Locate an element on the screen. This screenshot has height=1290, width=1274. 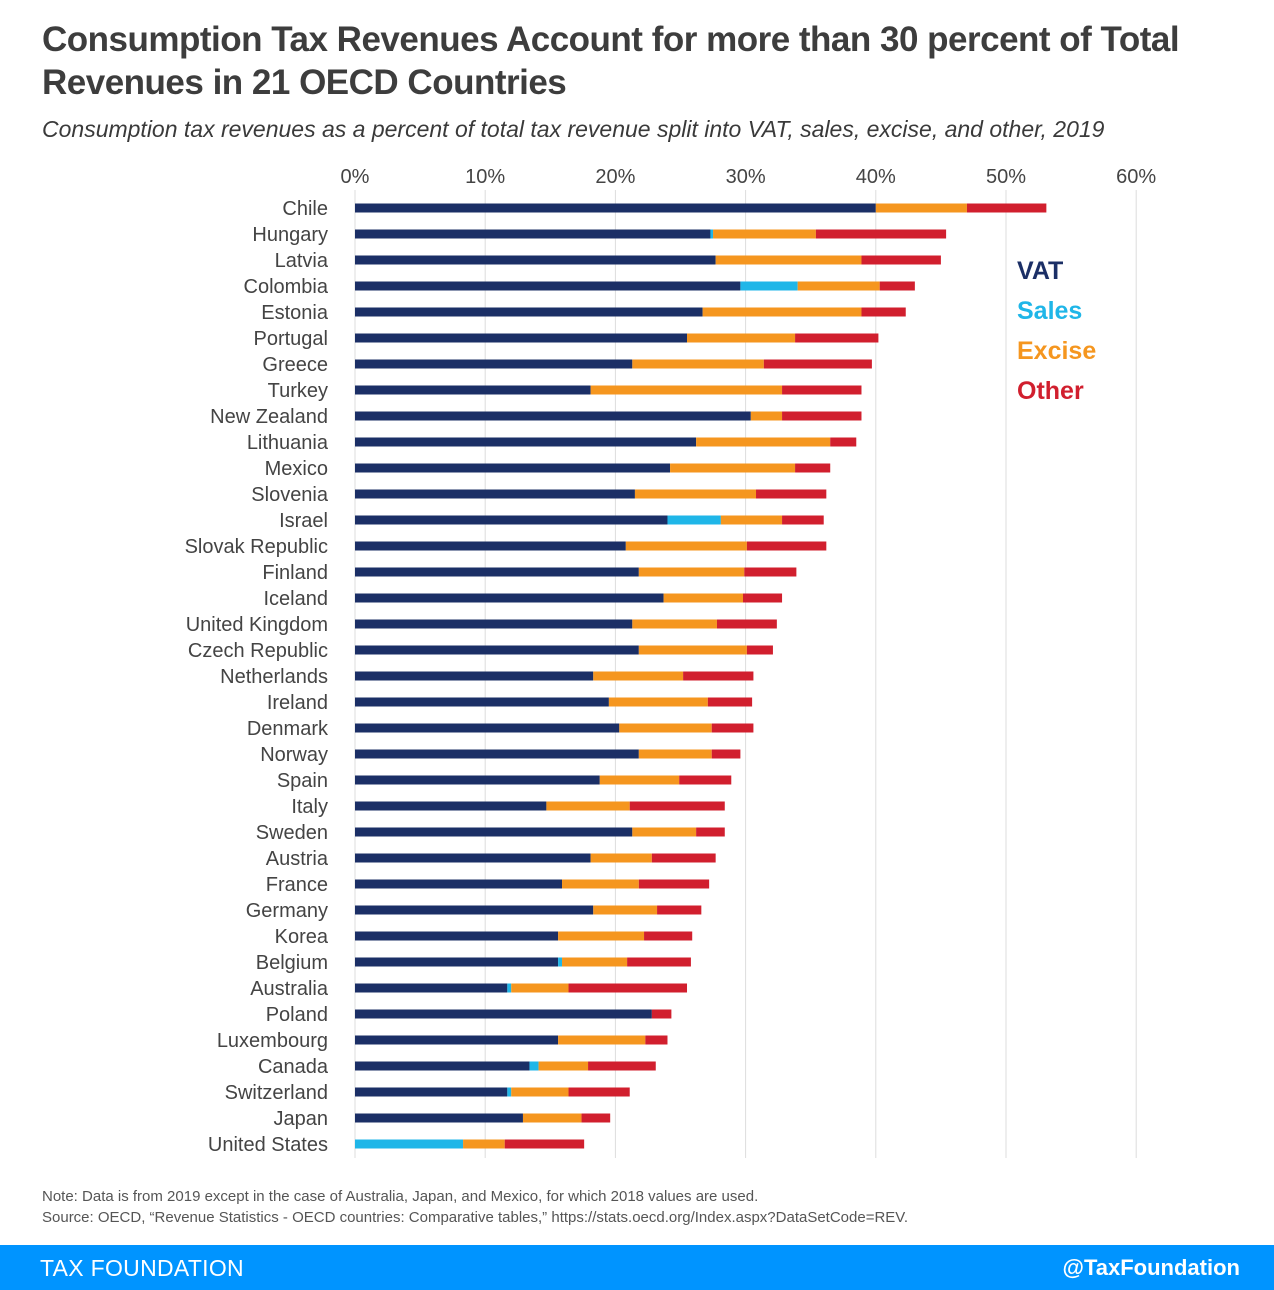
x-tick-label: 60% is located at coordinates (1136, 177).